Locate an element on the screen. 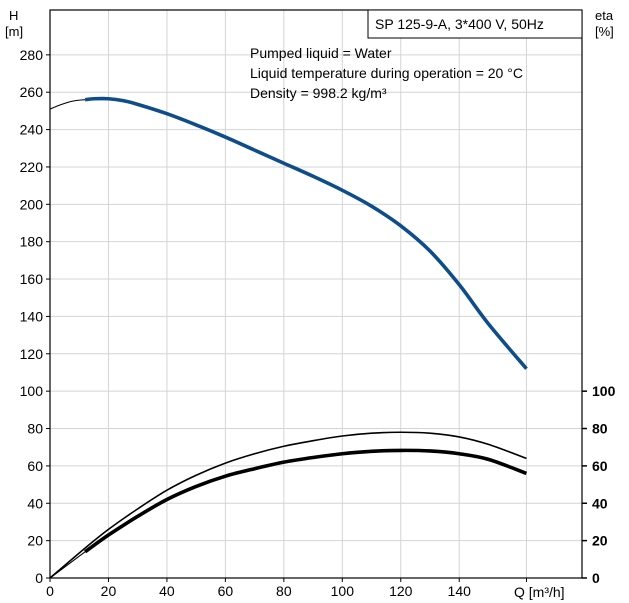 The width and height of the screenshot is (629, 603). y-left-tick-label: 180 is located at coordinates (32, 242).